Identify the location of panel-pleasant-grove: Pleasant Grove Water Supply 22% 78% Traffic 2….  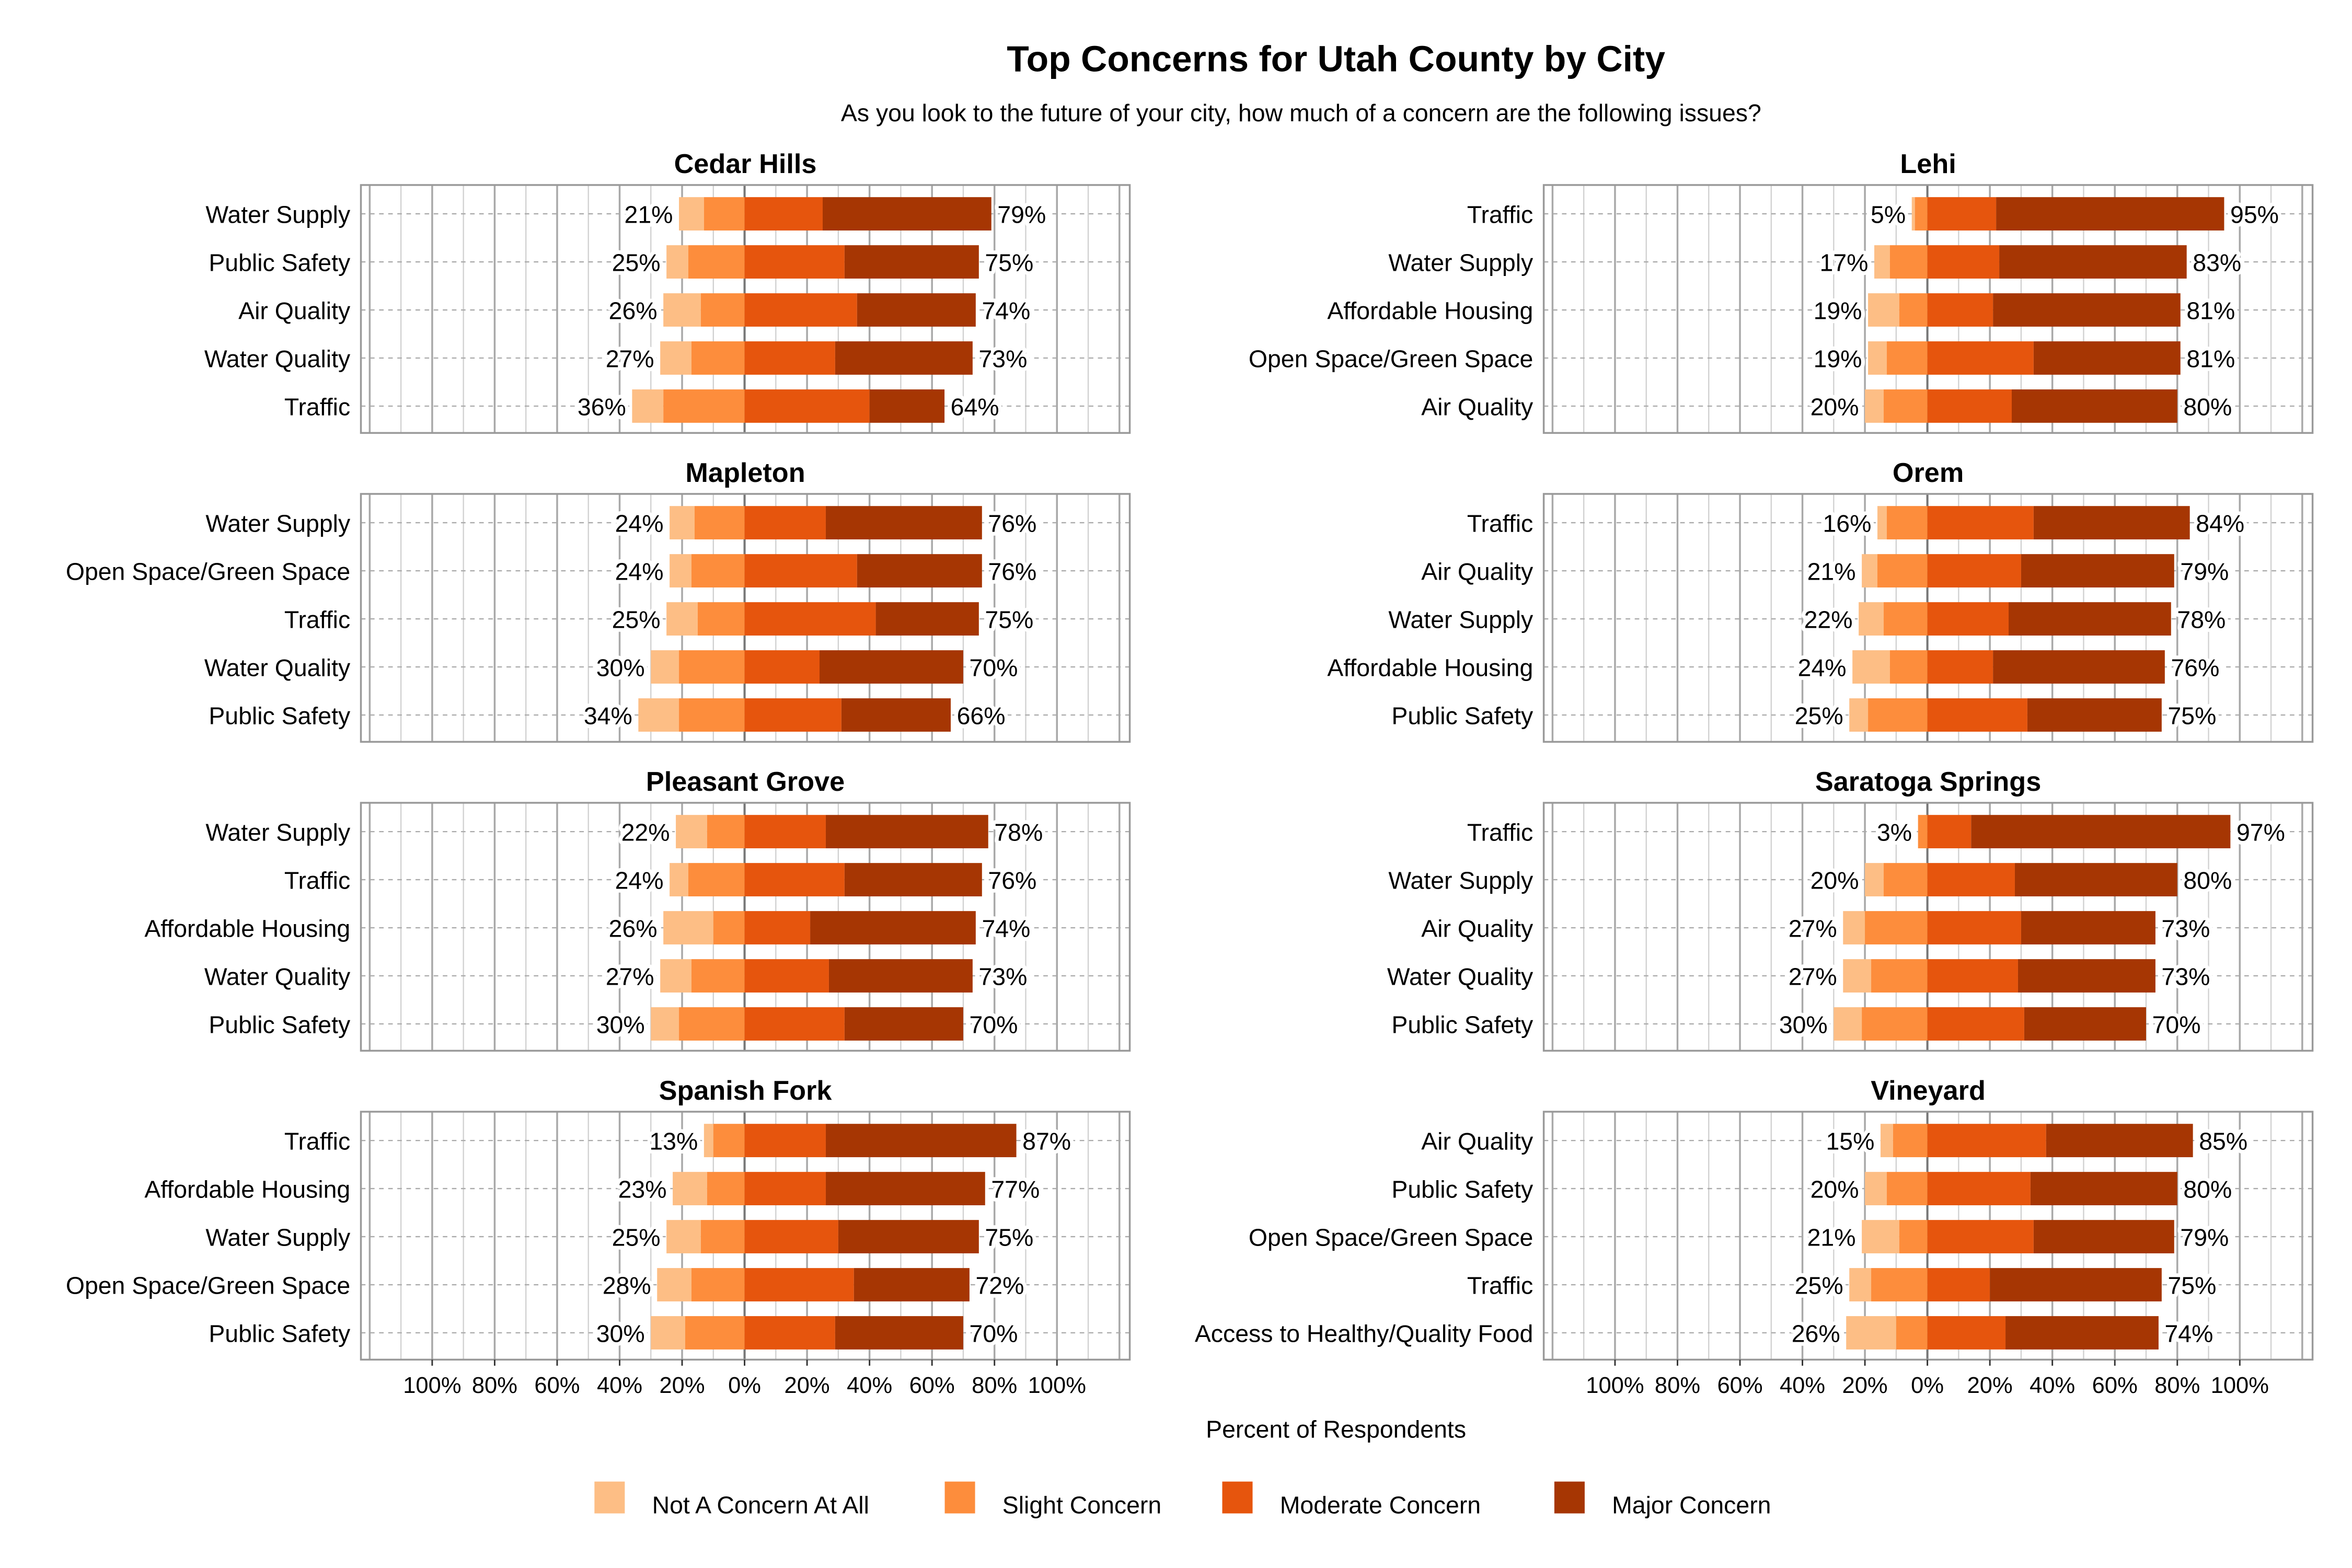
(637, 909).